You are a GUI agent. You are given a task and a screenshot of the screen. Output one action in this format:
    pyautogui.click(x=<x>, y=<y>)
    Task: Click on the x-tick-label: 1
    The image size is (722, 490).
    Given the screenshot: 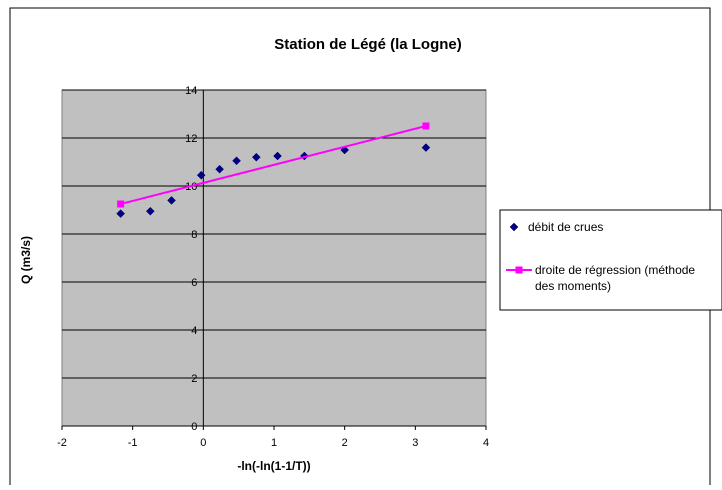 What is the action you would take?
    pyautogui.click(x=274, y=443)
    